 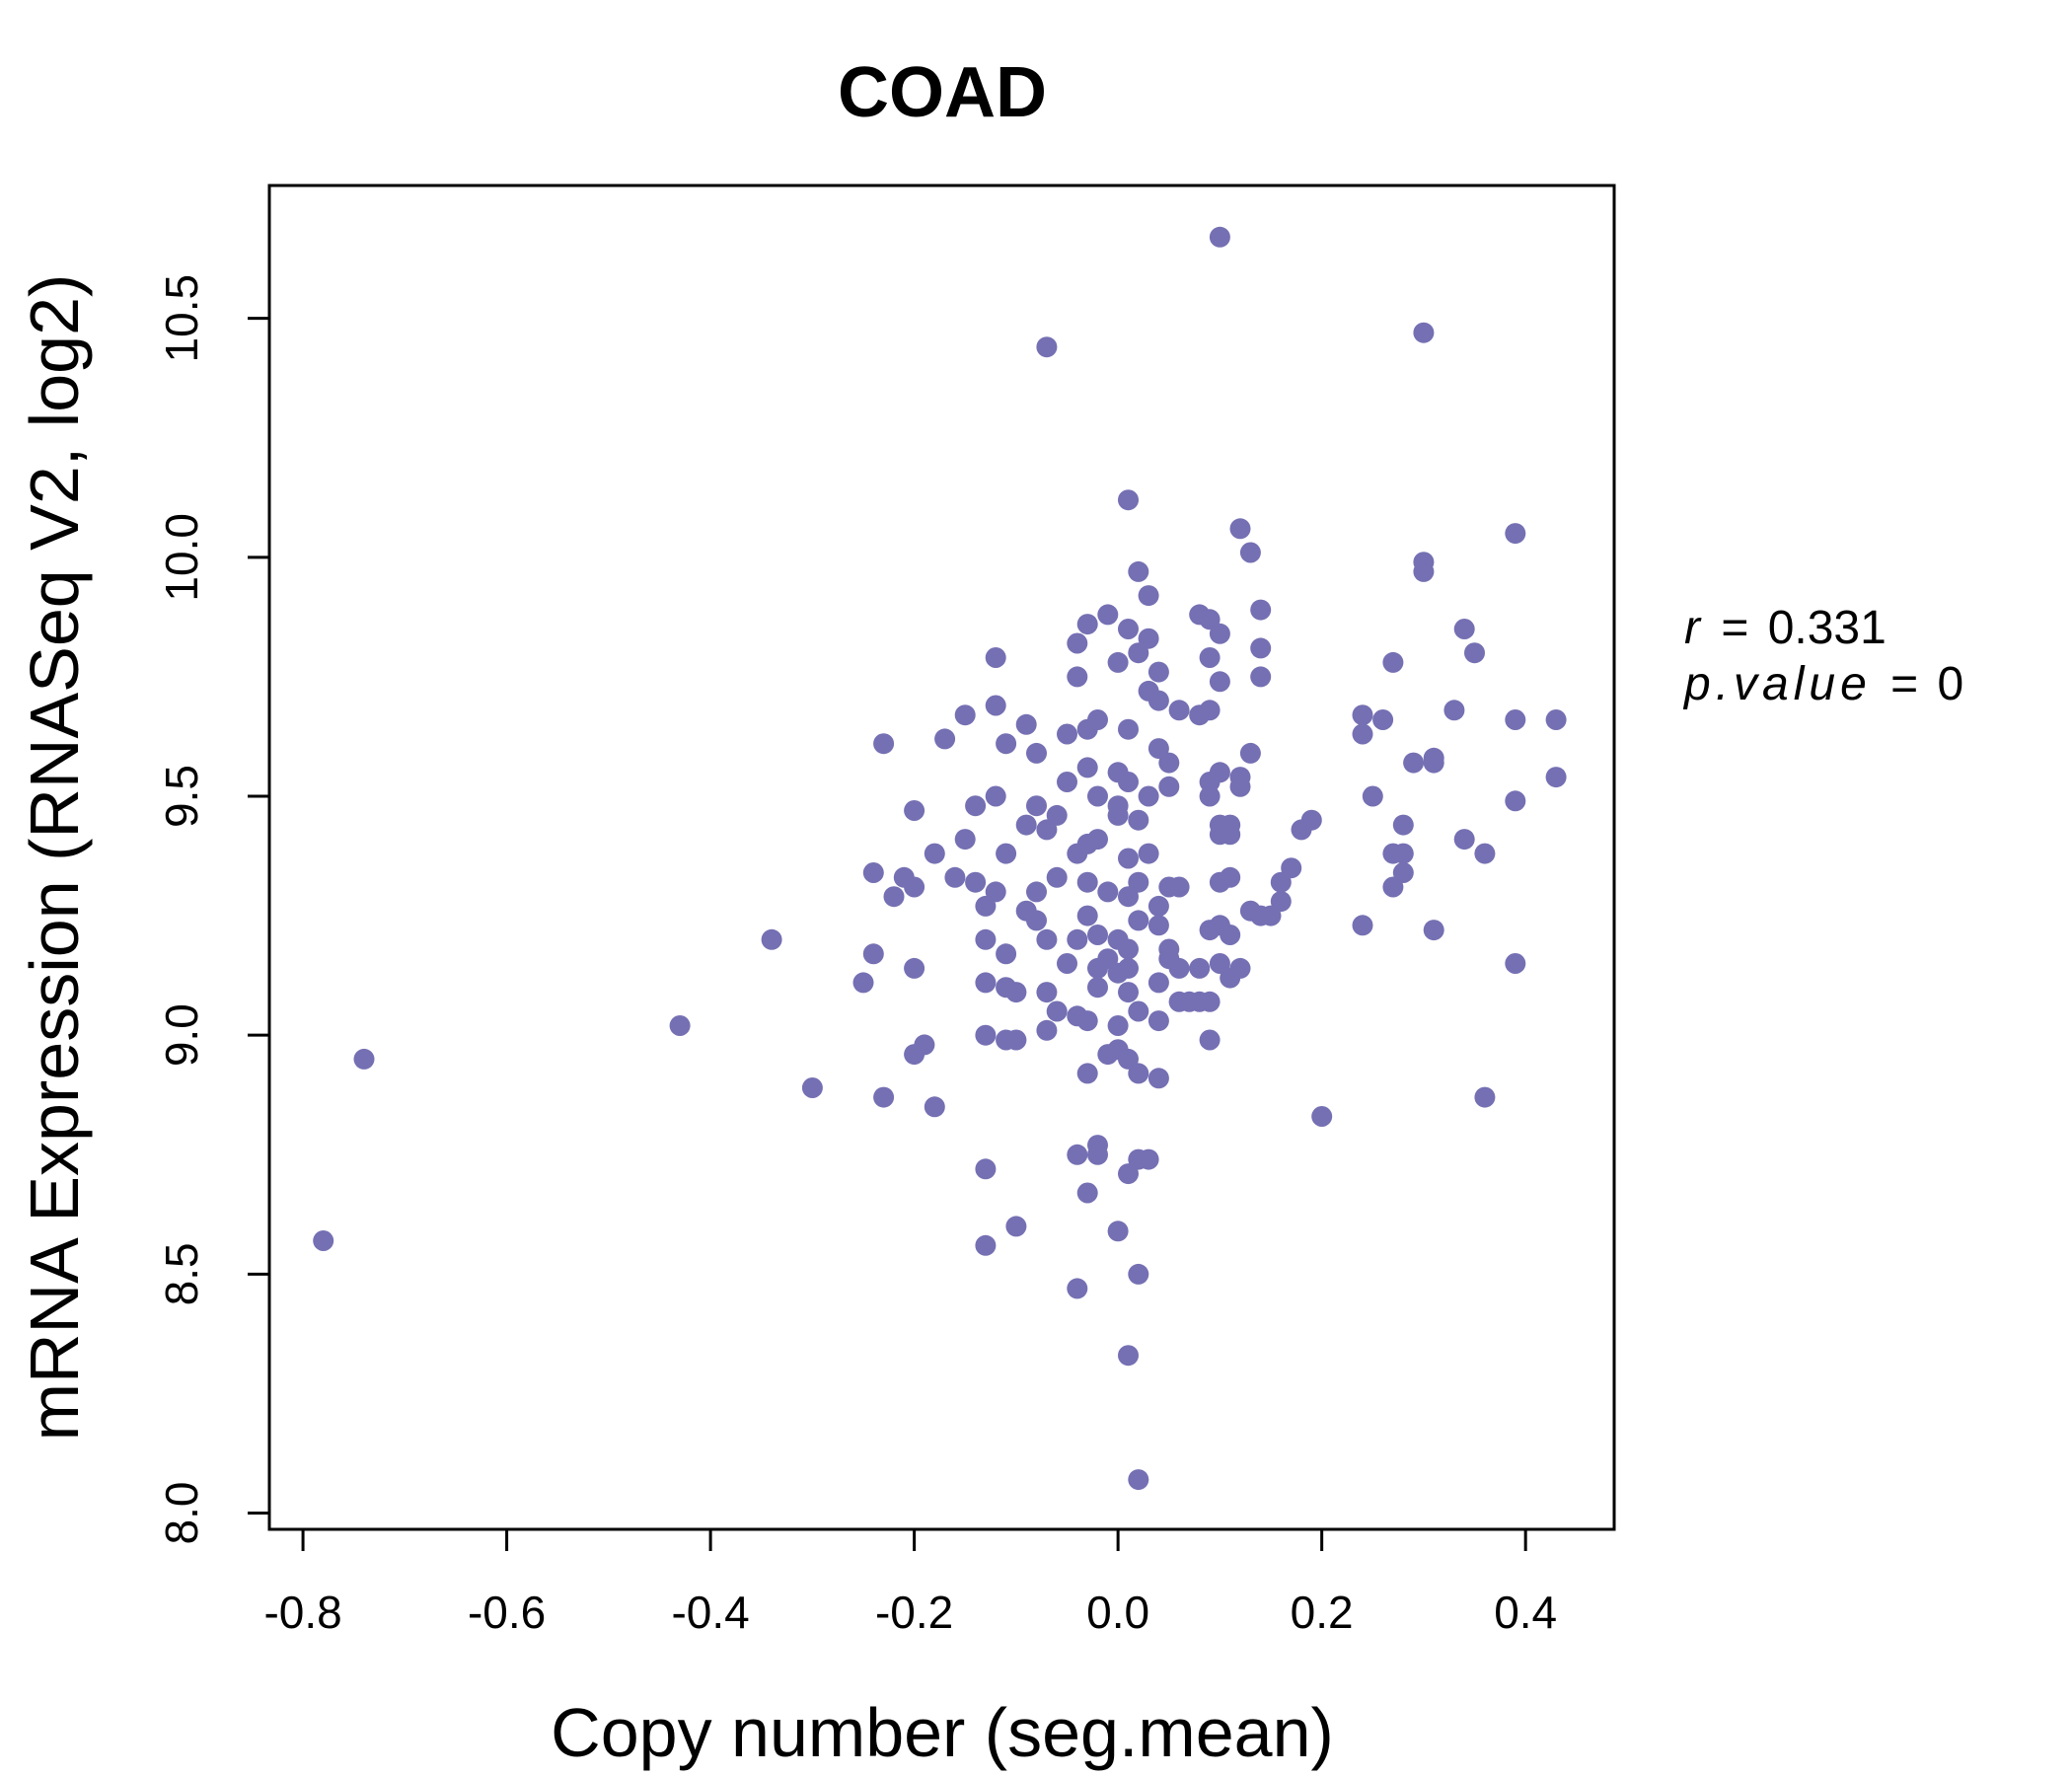 What do you see at coordinates (1951, 684) in the screenshot?
I see `p-value: 0` at bounding box center [1951, 684].